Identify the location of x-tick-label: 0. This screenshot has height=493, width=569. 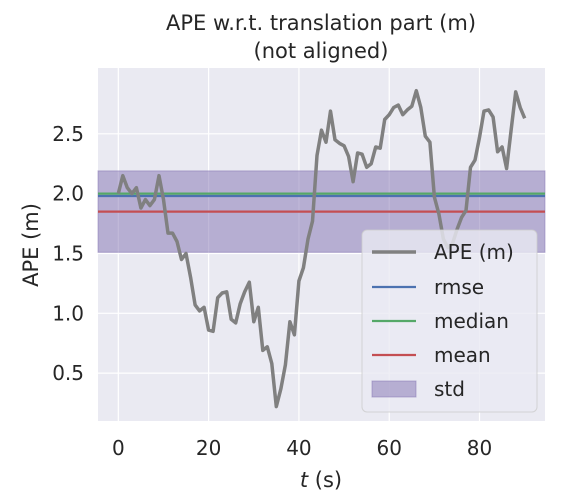
(118, 448).